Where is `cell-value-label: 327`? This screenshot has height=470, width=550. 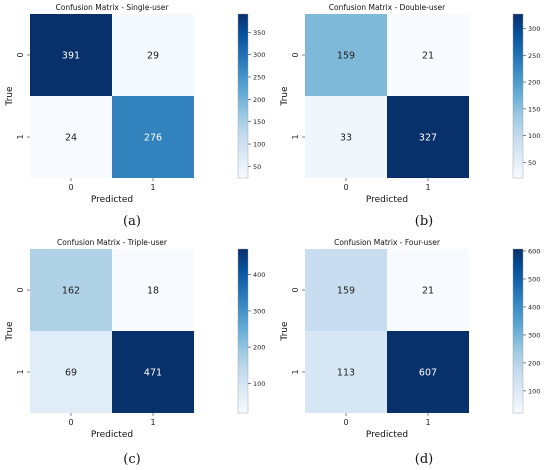 cell-value-label: 327 is located at coordinates (428, 138).